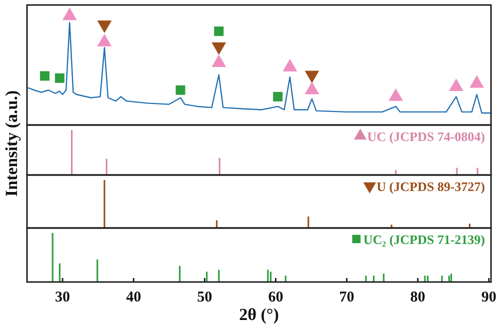 This screenshot has height=328, width=500. I want to click on x-tick-label: 70, so click(346, 298).